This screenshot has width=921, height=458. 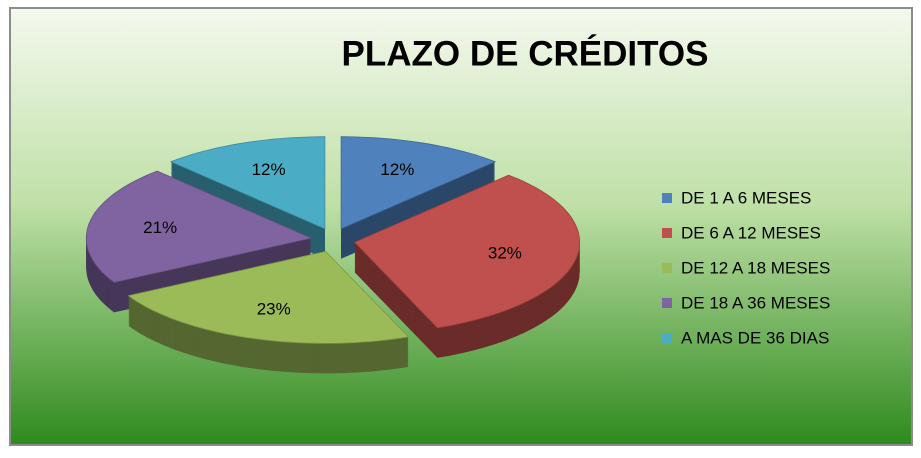 What do you see at coordinates (755, 267) in the screenshot?
I see `legend-label: DE 12 A 18 MESES` at bounding box center [755, 267].